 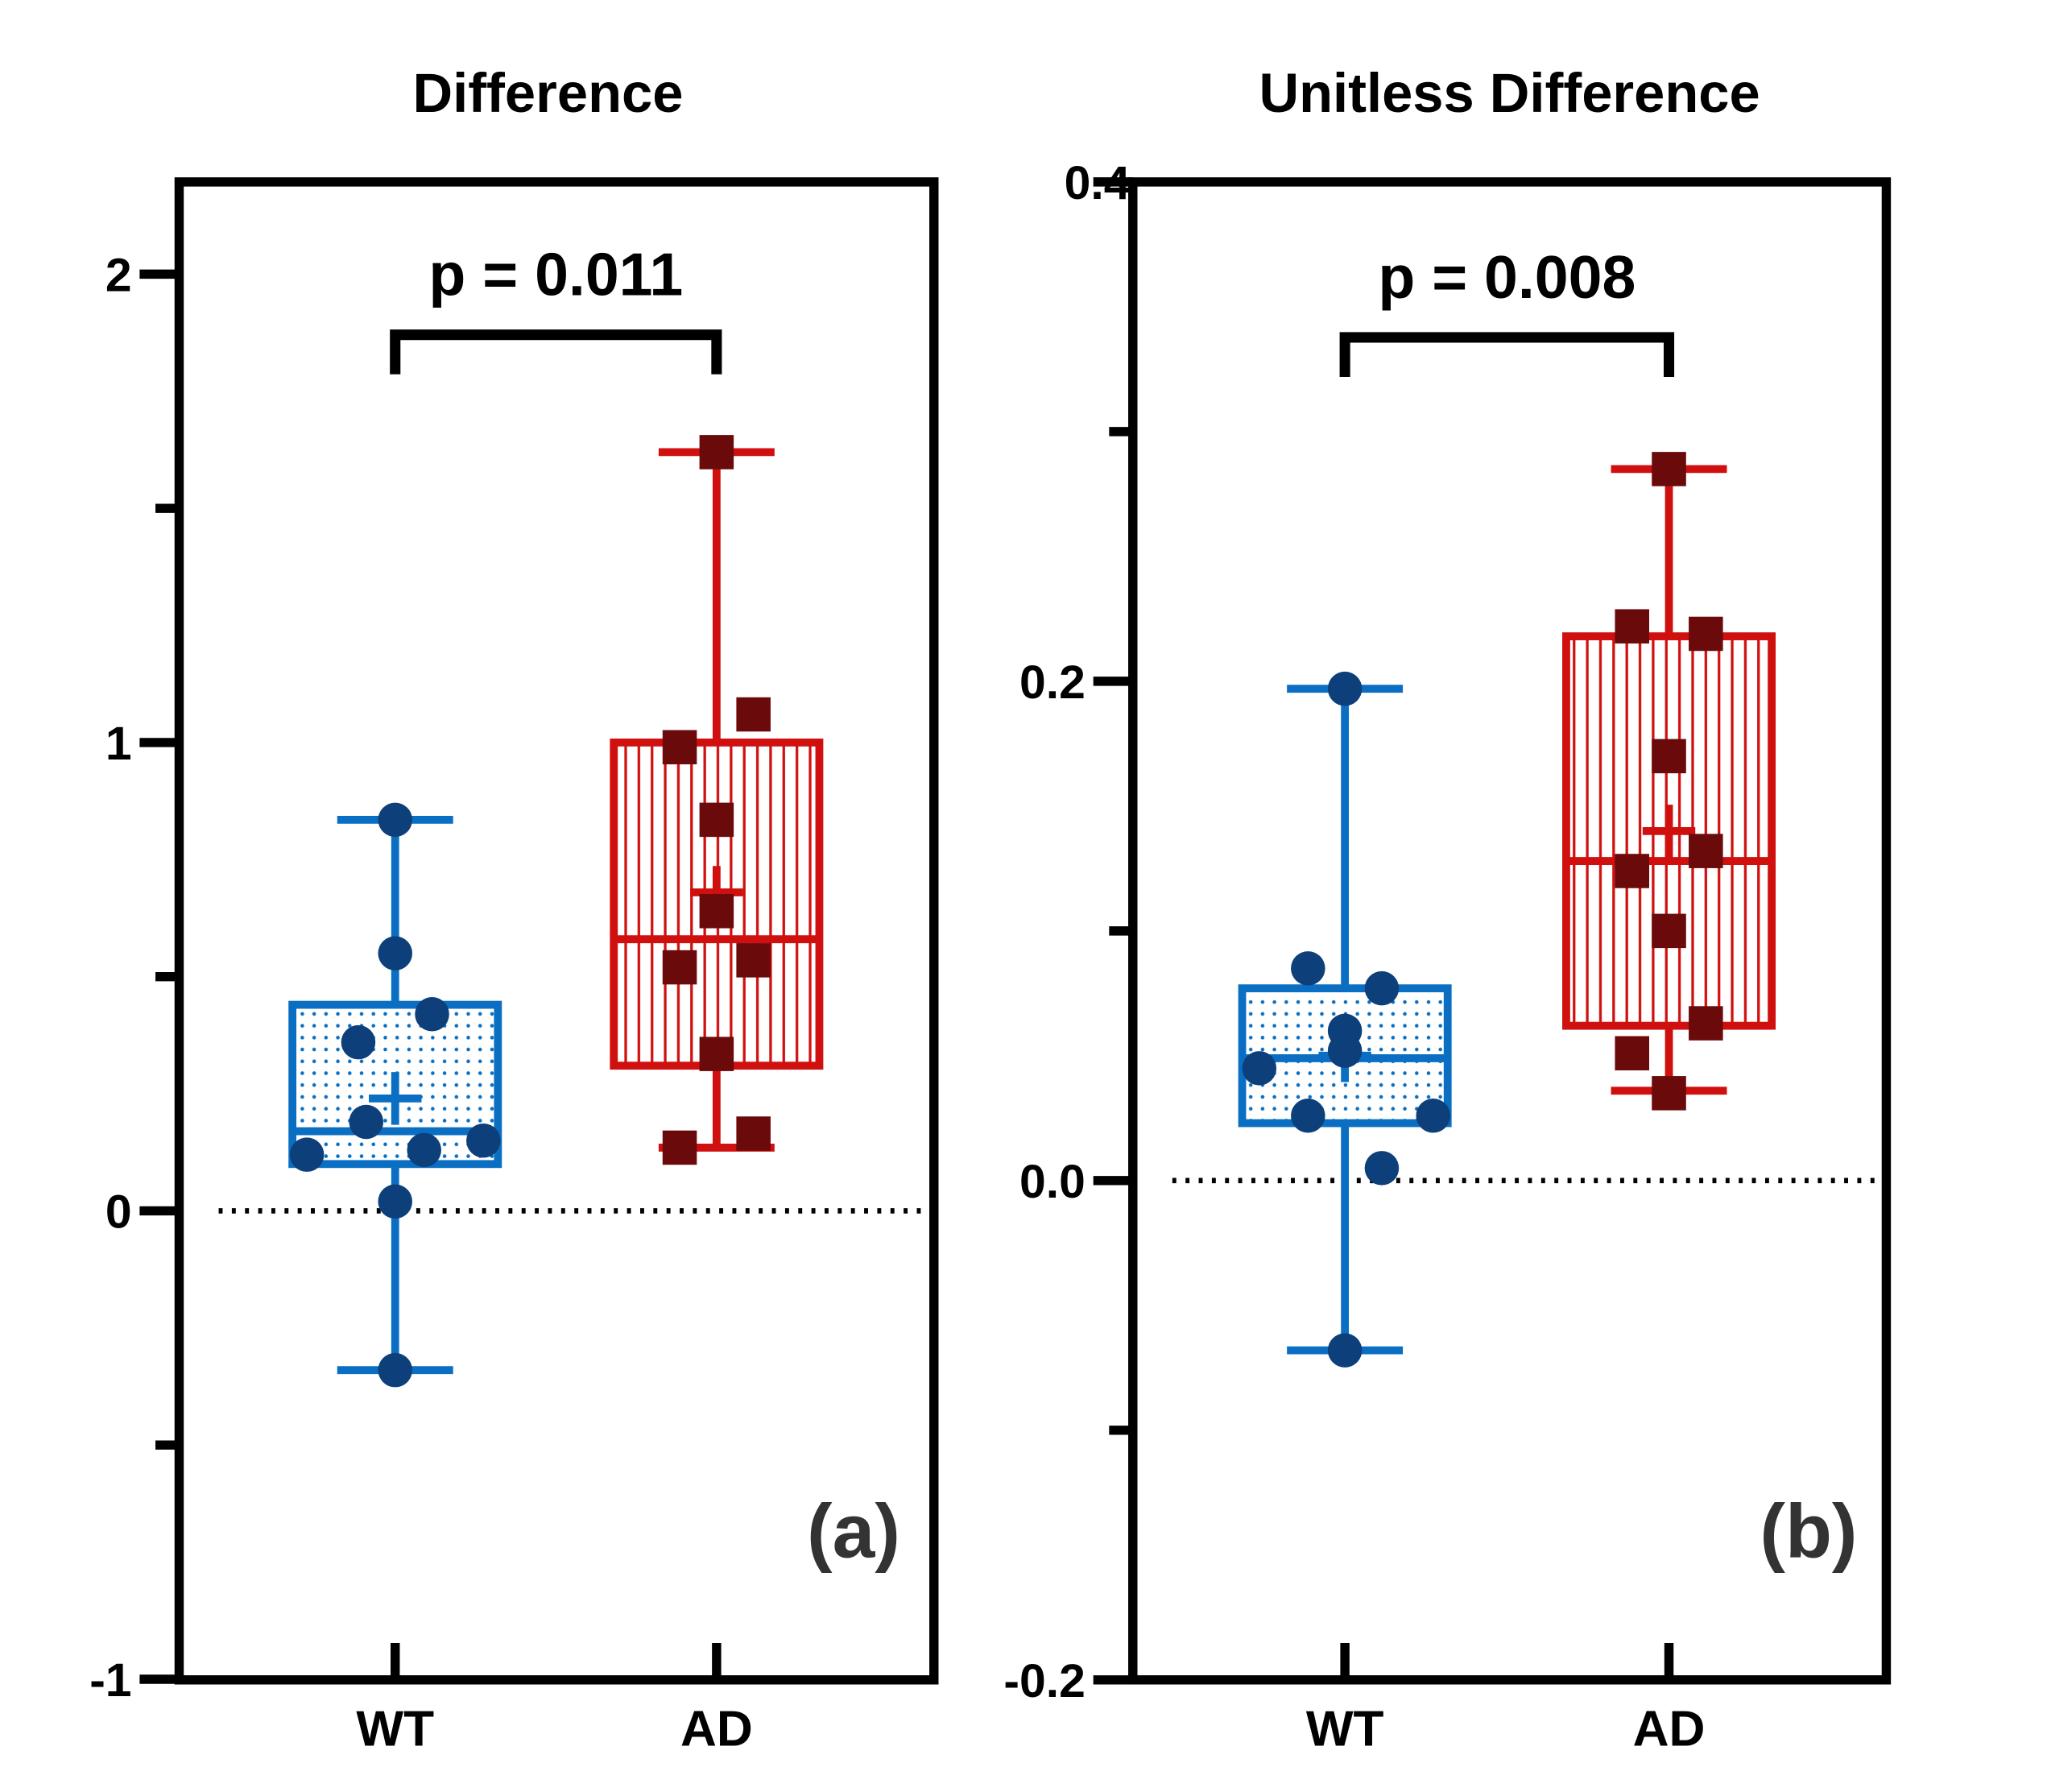 I want to click on y-tick-label: 0, so click(x=118, y=1212).